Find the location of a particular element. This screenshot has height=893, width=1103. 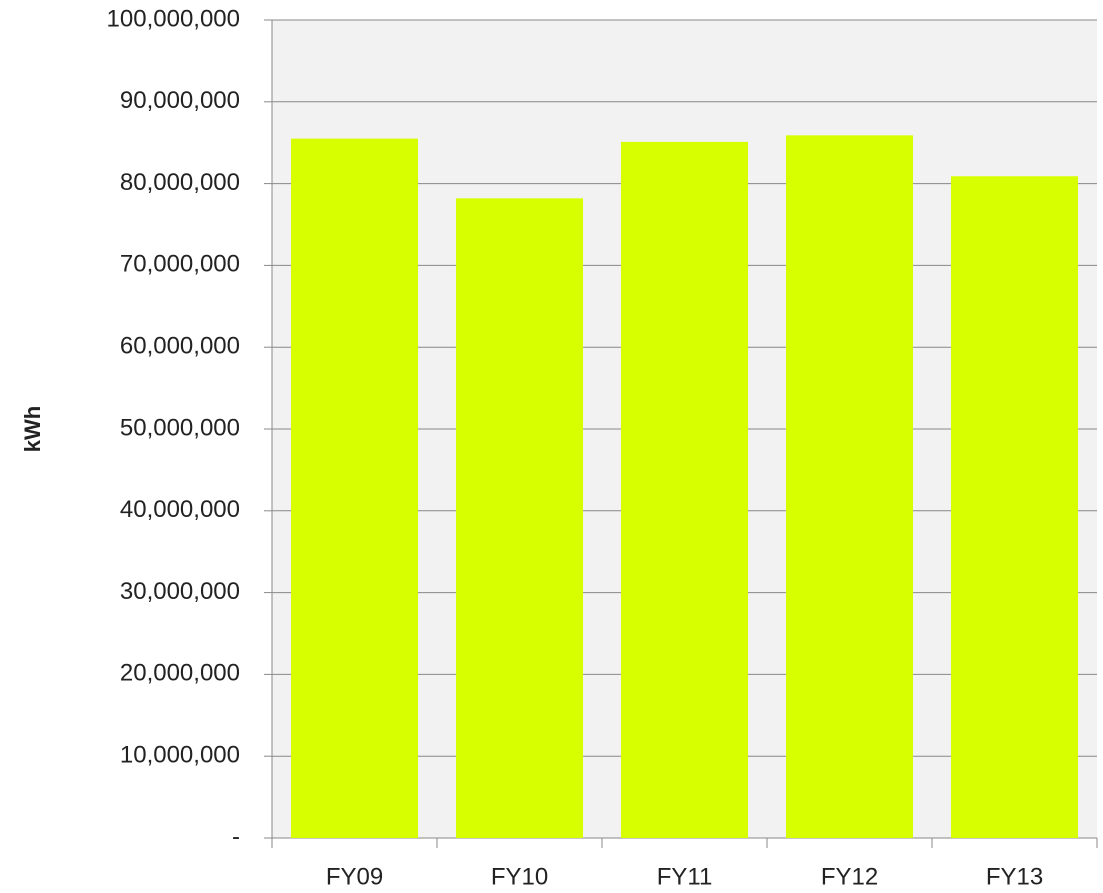

y-tick-label: 20,000,000 is located at coordinates (180, 673).